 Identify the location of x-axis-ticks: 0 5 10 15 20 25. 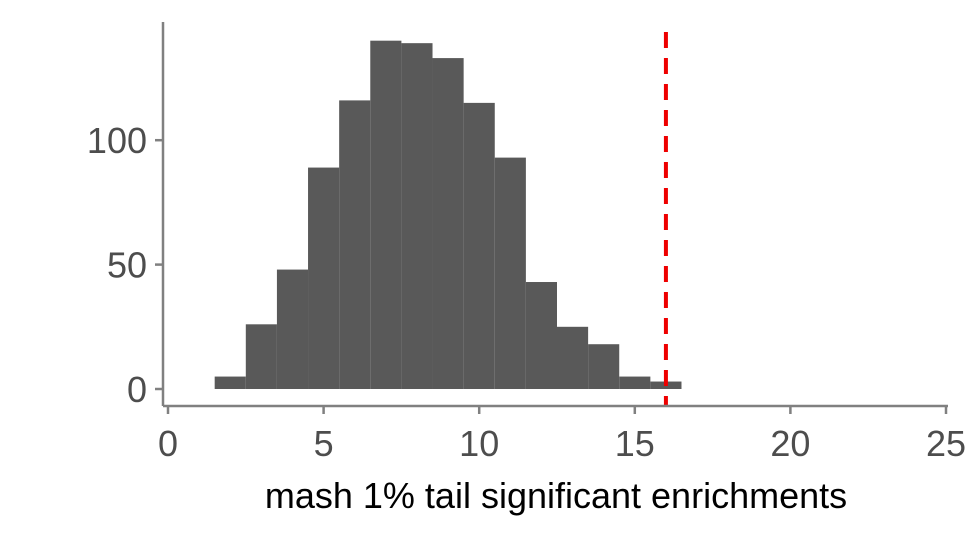
(562, 435).